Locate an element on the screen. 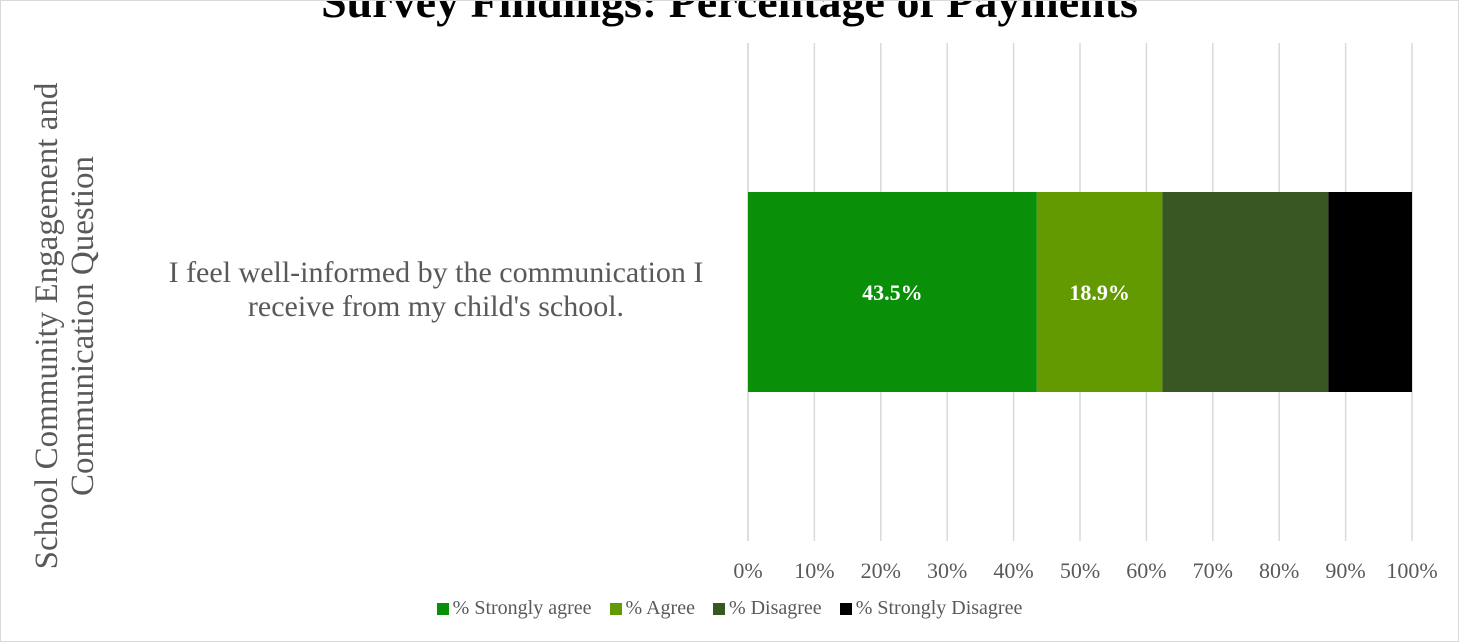 This screenshot has width=1461, height=644. x-tick-label: 10% is located at coordinates (814, 570).